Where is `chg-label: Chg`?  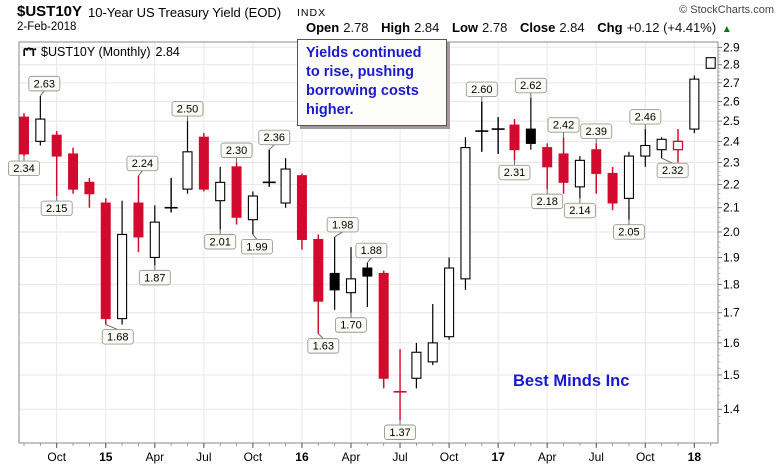
chg-label: Chg is located at coordinates (610, 27).